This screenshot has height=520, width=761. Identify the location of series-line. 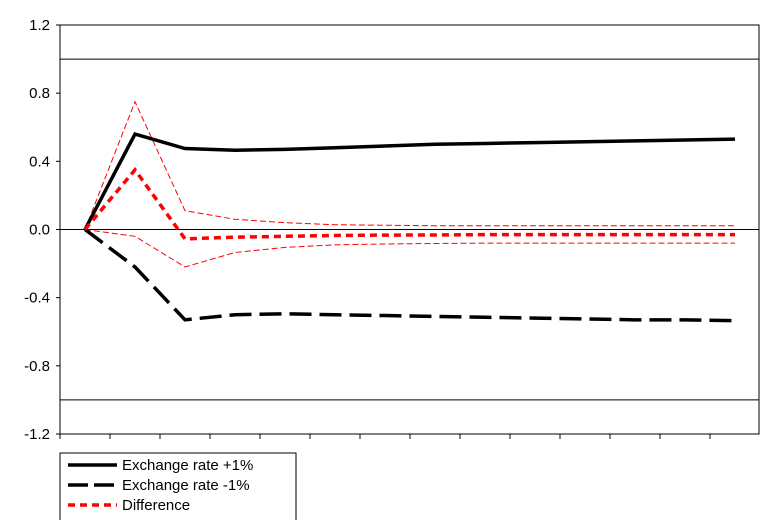
(409, 204).